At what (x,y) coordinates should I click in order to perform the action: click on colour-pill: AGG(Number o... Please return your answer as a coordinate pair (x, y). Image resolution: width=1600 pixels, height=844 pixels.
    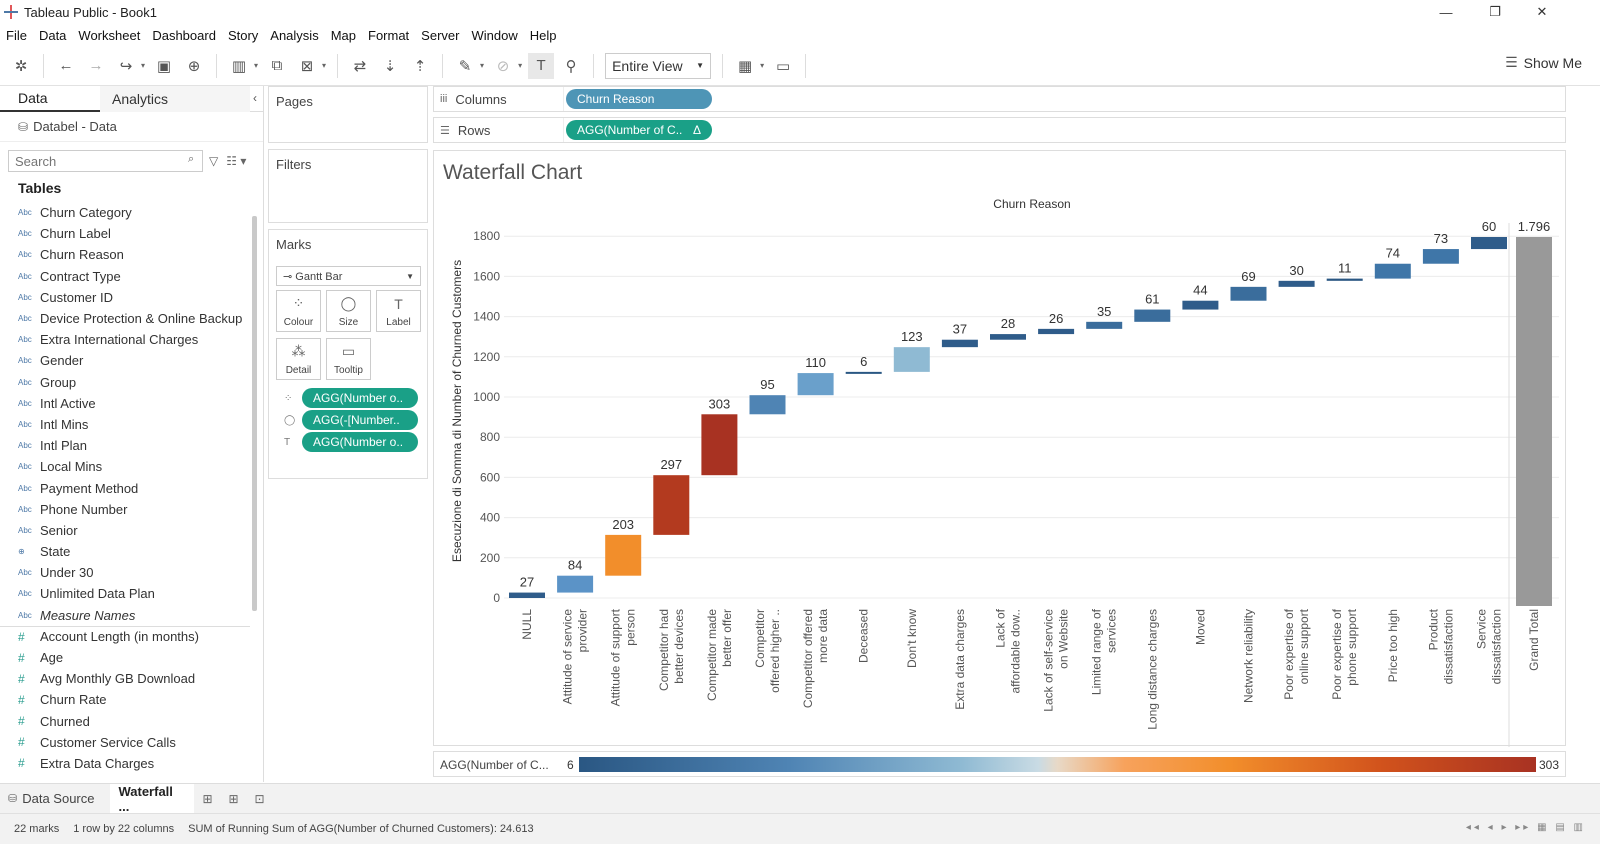
    Looking at the image, I should click on (360, 398).